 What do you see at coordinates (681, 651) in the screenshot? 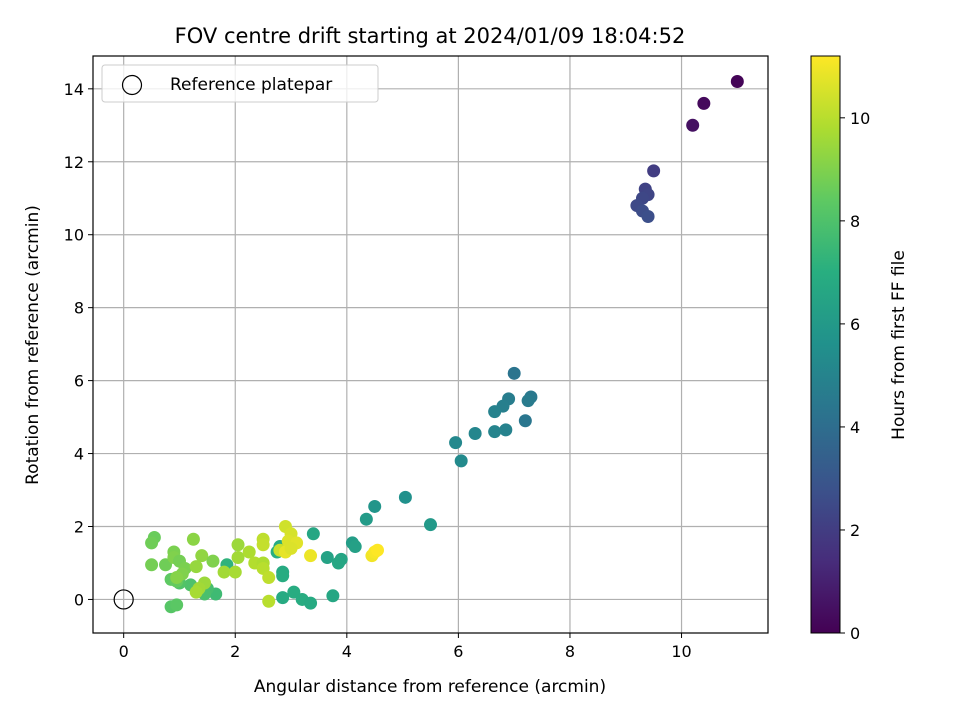
I see `x-tick-label: 10` at bounding box center [681, 651].